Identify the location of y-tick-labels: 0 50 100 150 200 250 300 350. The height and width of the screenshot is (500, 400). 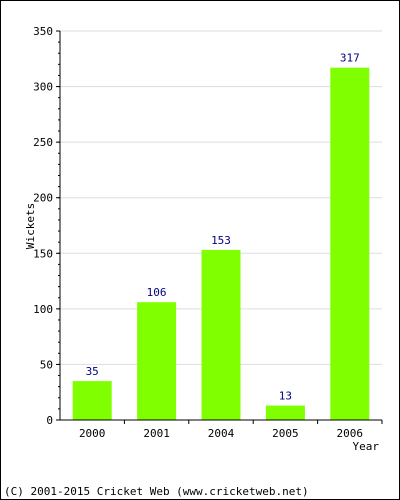
(43, 226).